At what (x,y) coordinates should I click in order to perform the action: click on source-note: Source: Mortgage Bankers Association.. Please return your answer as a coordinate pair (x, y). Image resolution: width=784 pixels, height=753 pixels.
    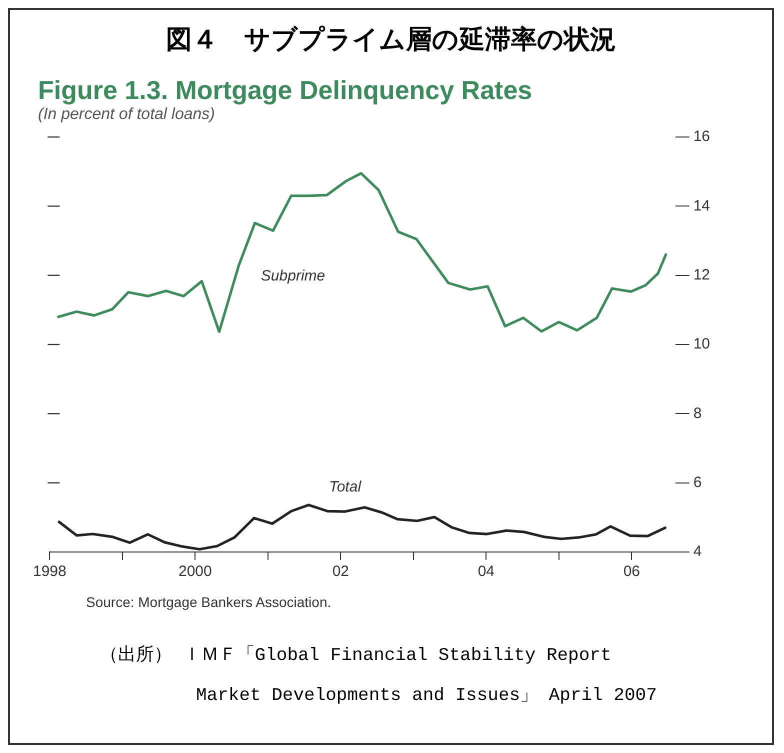
    Looking at the image, I should click on (209, 602).